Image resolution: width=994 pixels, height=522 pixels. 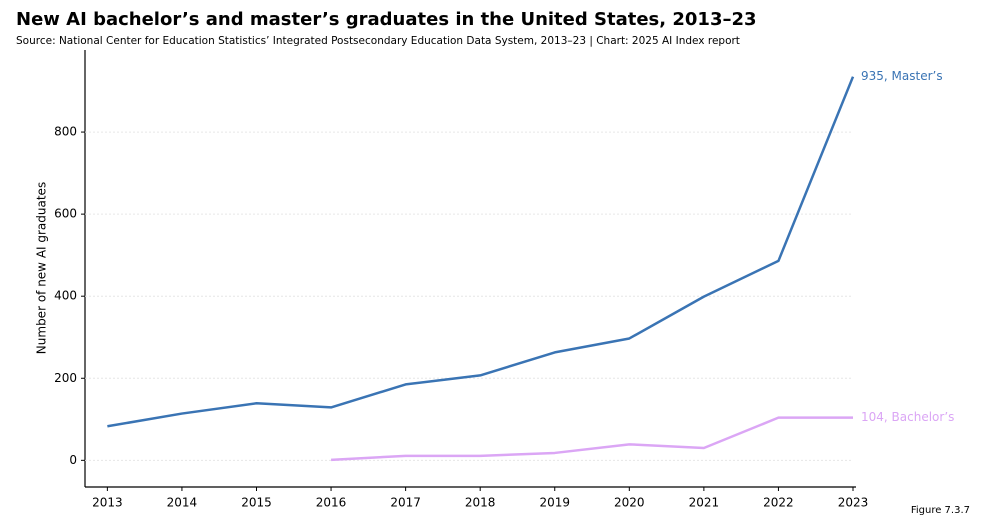 What do you see at coordinates (182, 503) in the screenshot?
I see `x-tick-label: 2014` at bounding box center [182, 503].